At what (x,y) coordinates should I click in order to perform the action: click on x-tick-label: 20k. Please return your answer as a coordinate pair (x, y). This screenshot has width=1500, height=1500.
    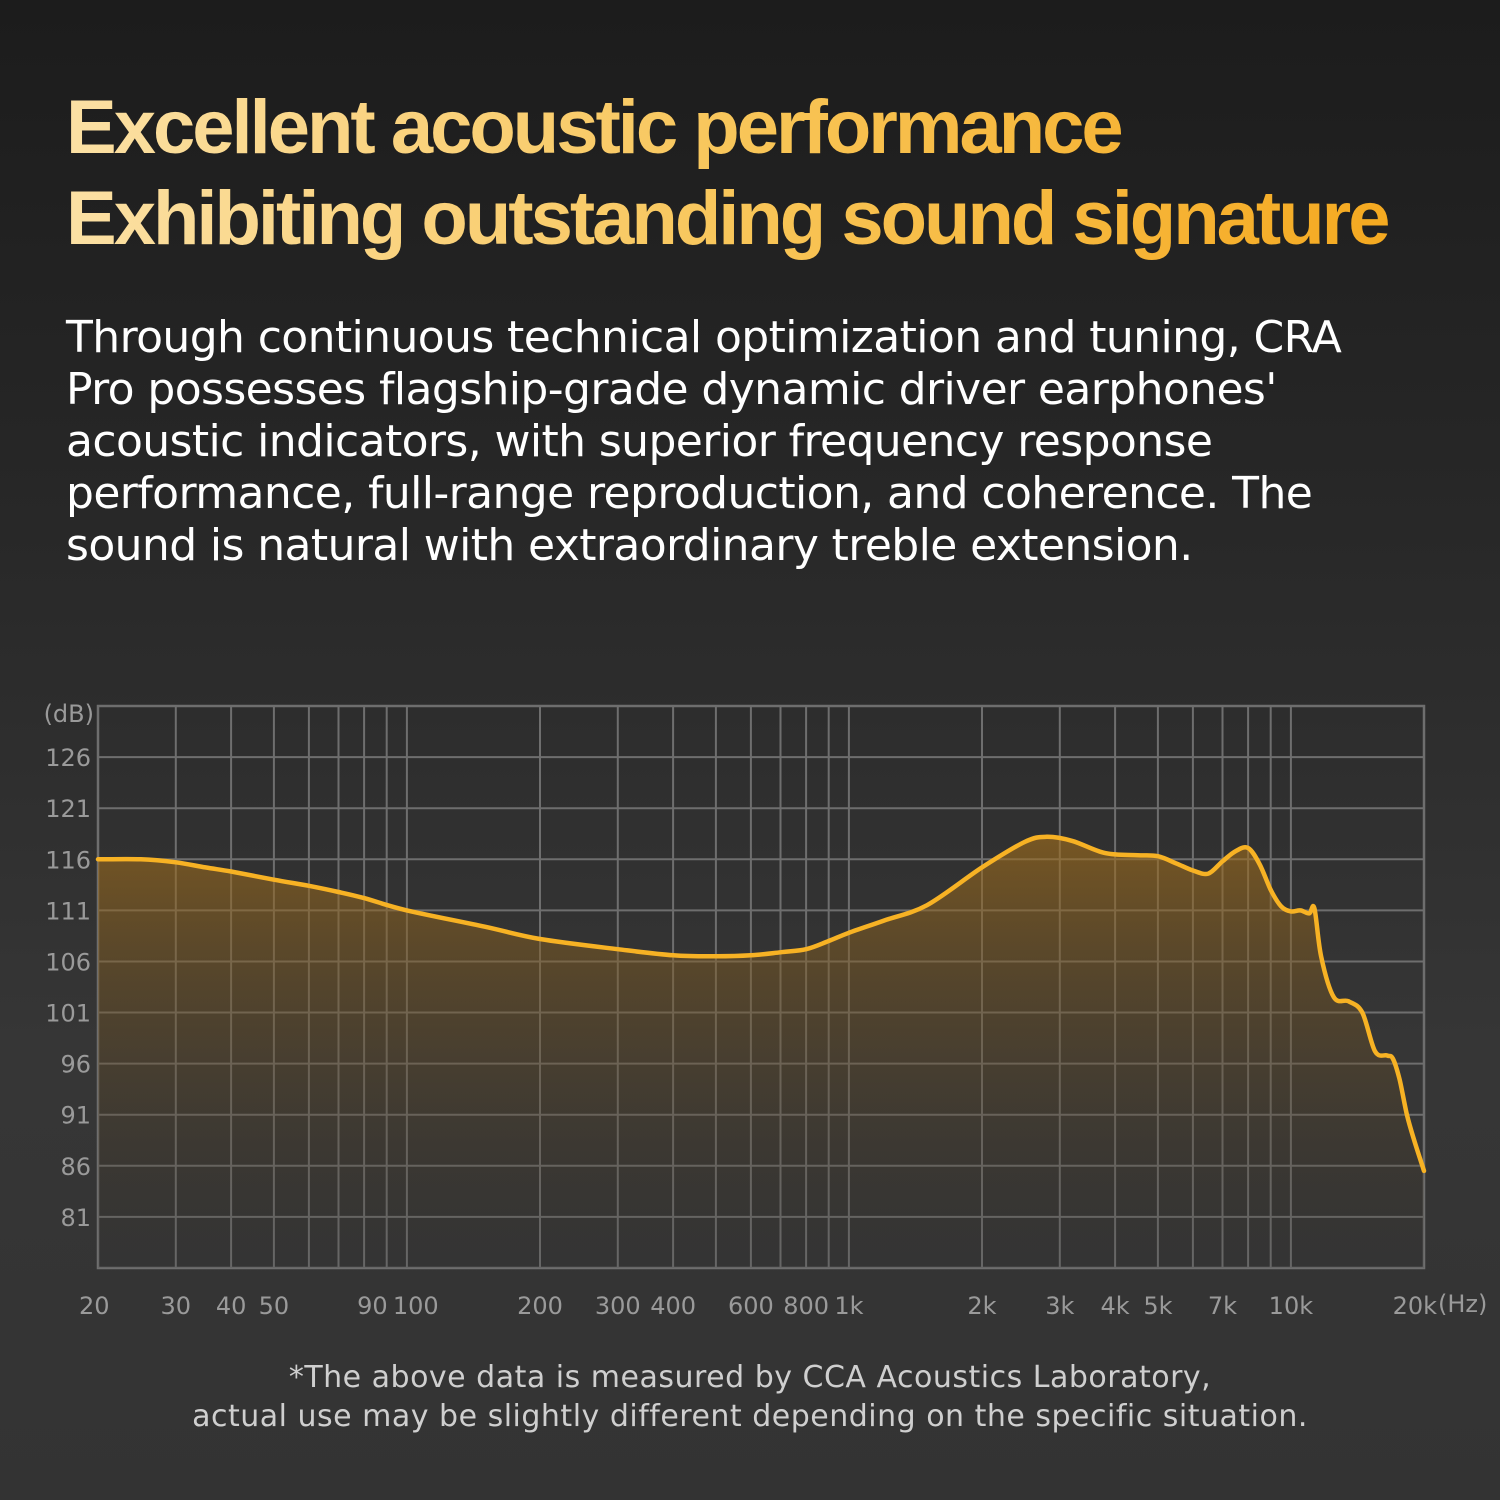
    Looking at the image, I should click on (1415, 1306).